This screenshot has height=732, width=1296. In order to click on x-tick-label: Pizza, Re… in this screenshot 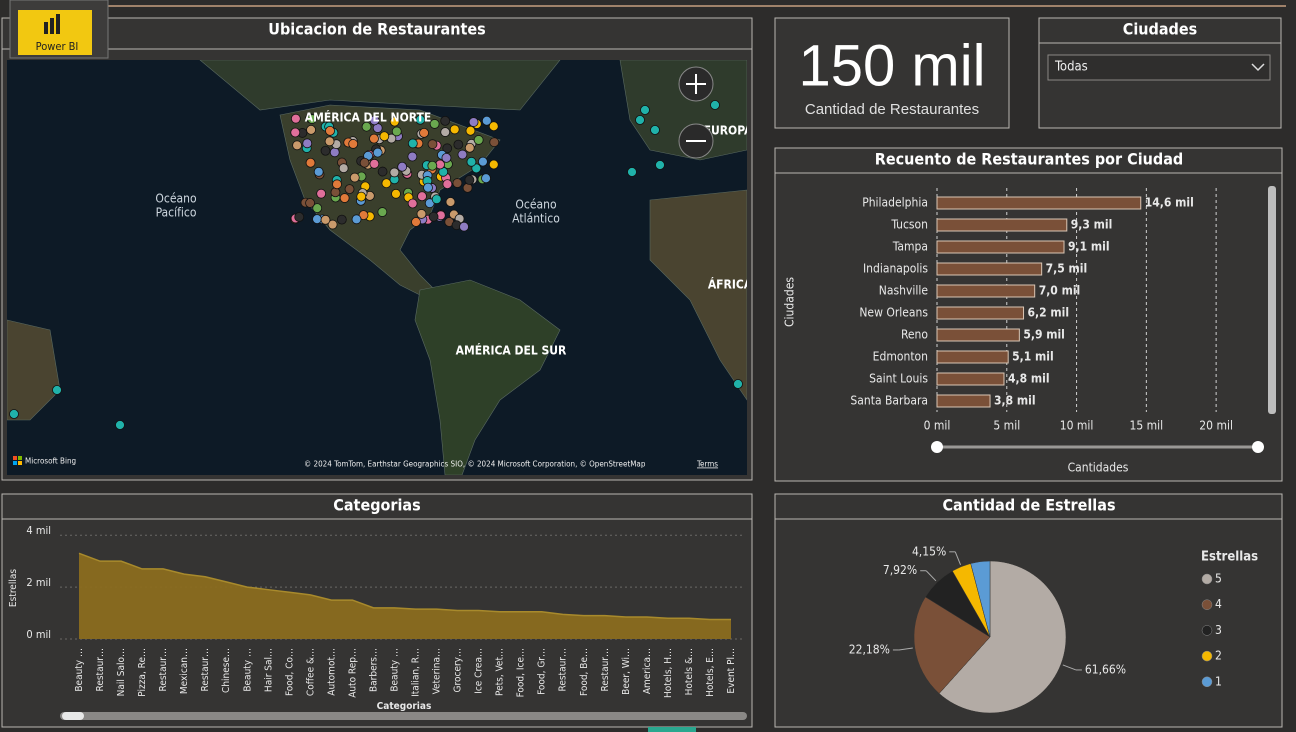, I will do `click(142, 672)`.